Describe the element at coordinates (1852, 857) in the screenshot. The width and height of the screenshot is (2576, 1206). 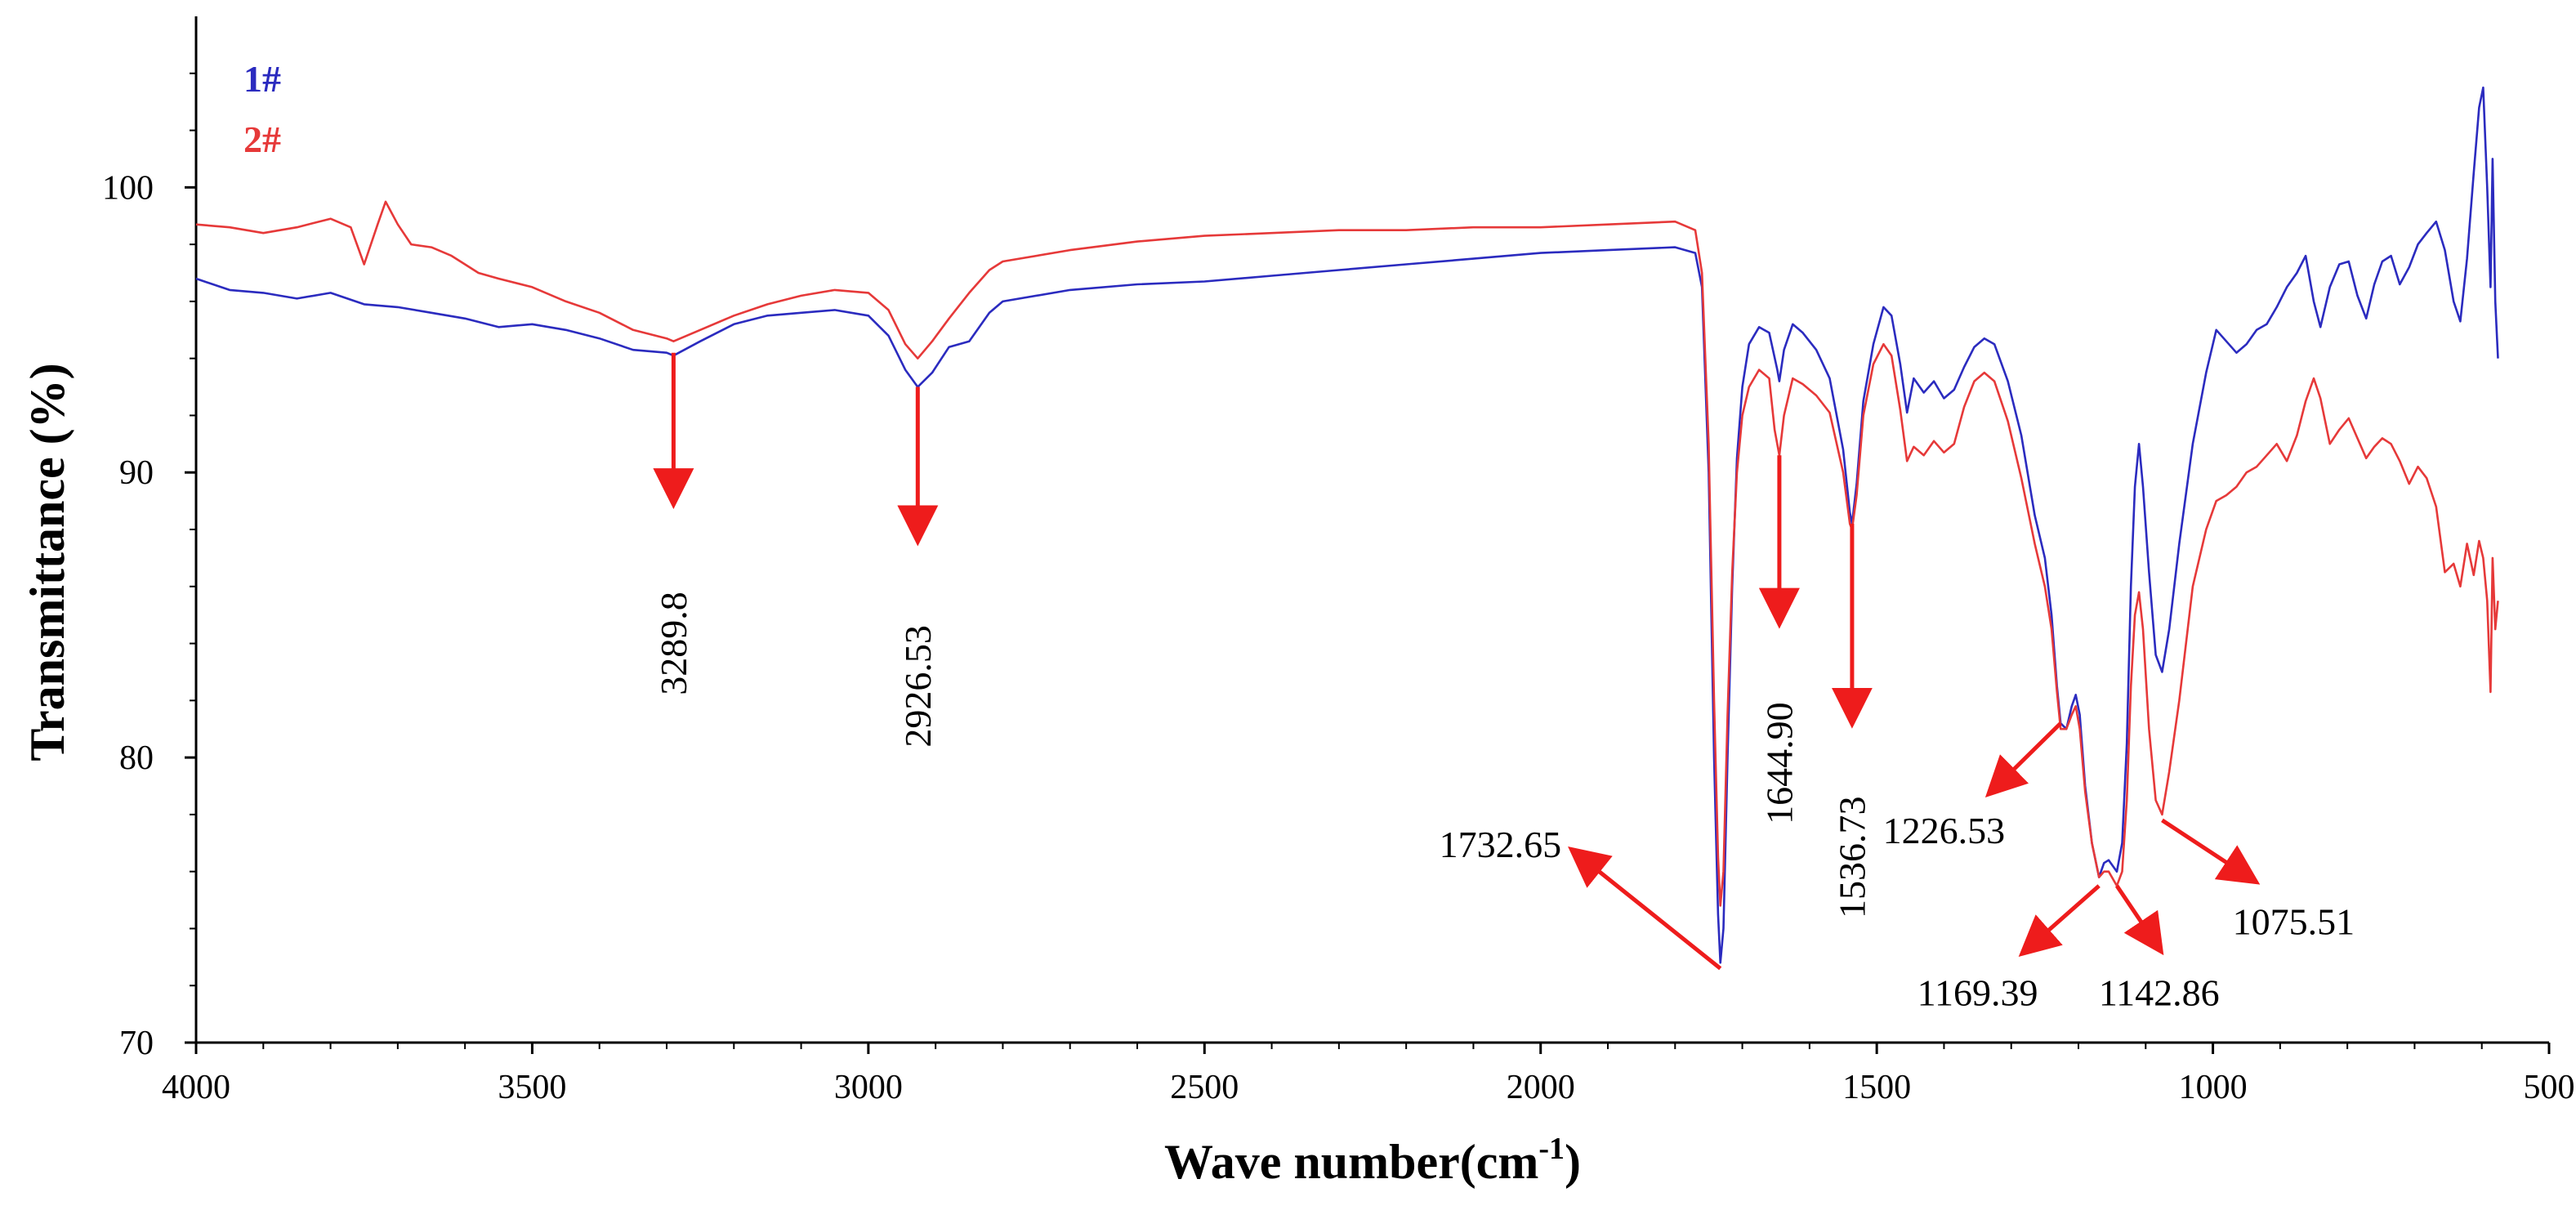
I see `annotation-label: 1536.73` at that location.